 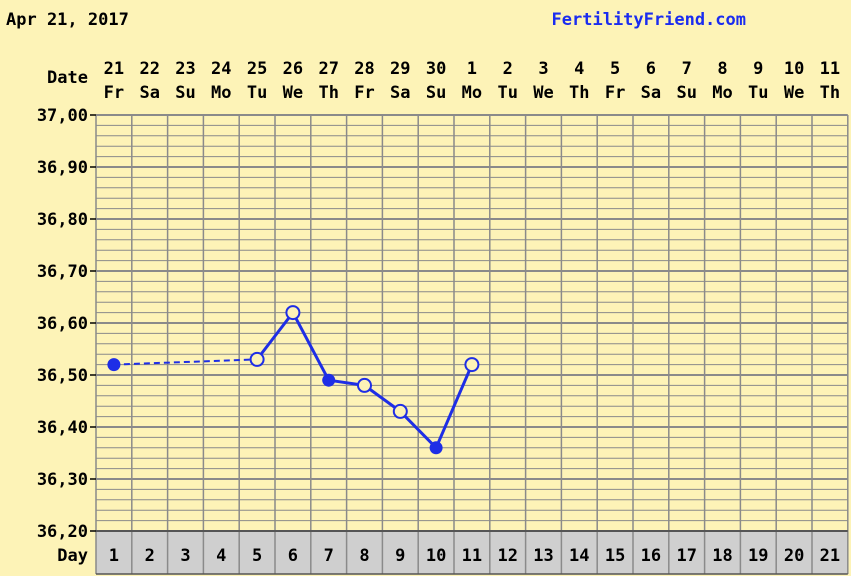 What do you see at coordinates (830, 69) in the screenshot?
I see `date-label: 11` at bounding box center [830, 69].